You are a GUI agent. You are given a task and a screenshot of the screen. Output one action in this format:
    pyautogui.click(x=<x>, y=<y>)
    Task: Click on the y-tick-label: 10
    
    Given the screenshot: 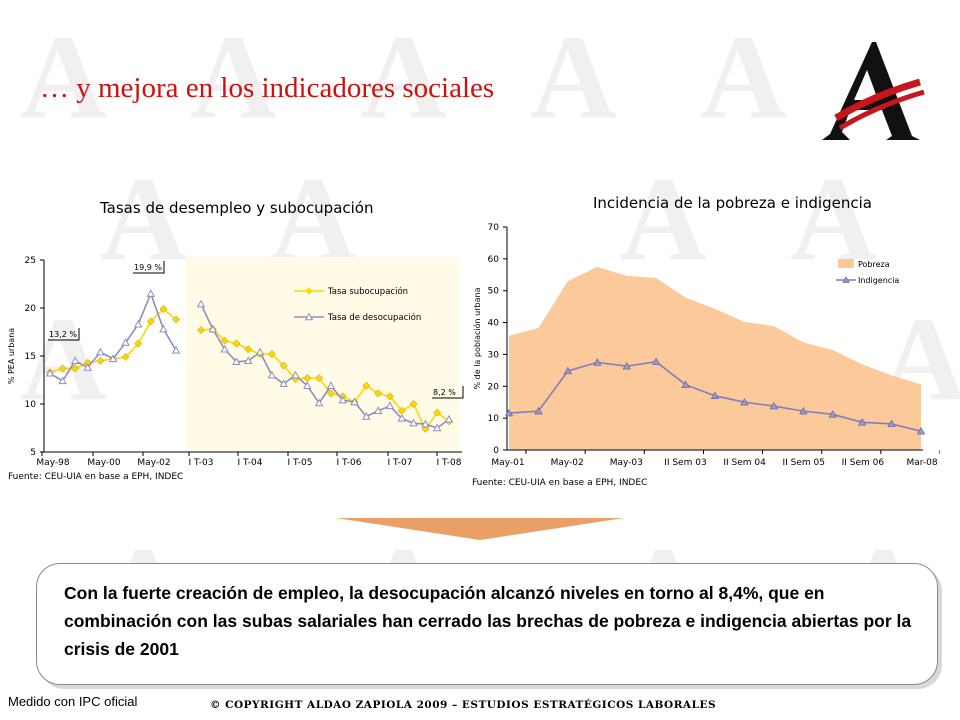 What is the action you would take?
    pyautogui.click(x=494, y=419)
    